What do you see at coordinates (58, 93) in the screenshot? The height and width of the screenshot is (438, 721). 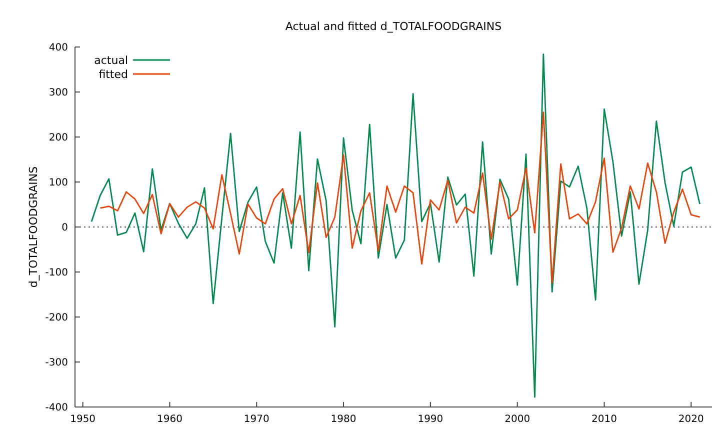 I see `y-tick-label: 300` at bounding box center [58, 93].